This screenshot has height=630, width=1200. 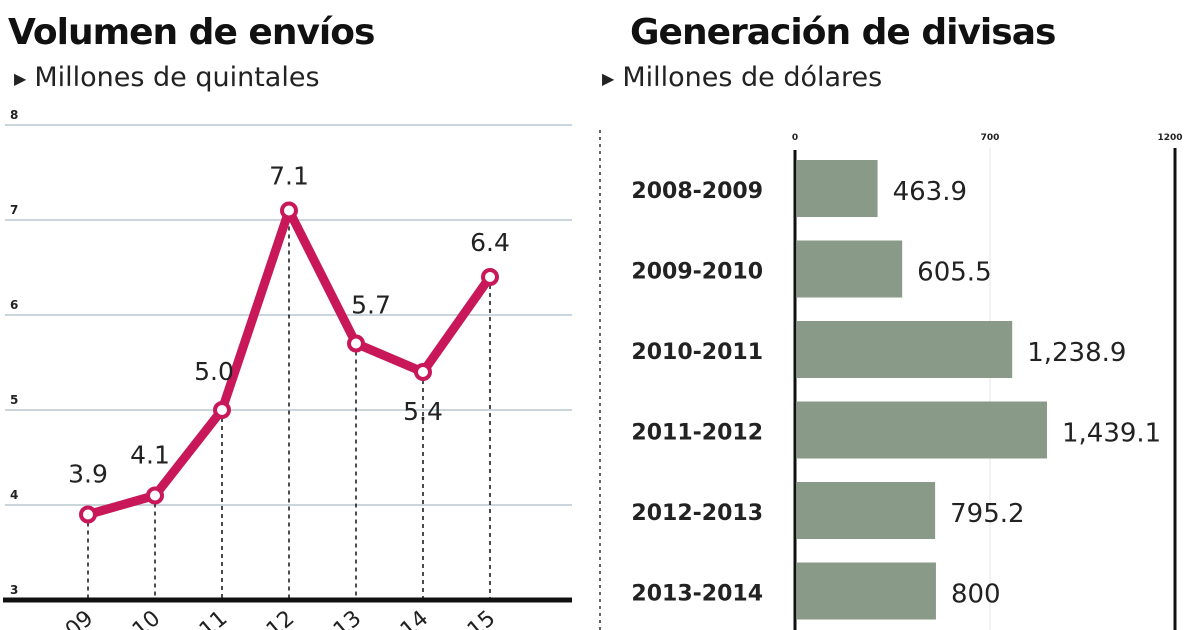 I want to click on x-tick-label: 14, so click(x=415, y=618).